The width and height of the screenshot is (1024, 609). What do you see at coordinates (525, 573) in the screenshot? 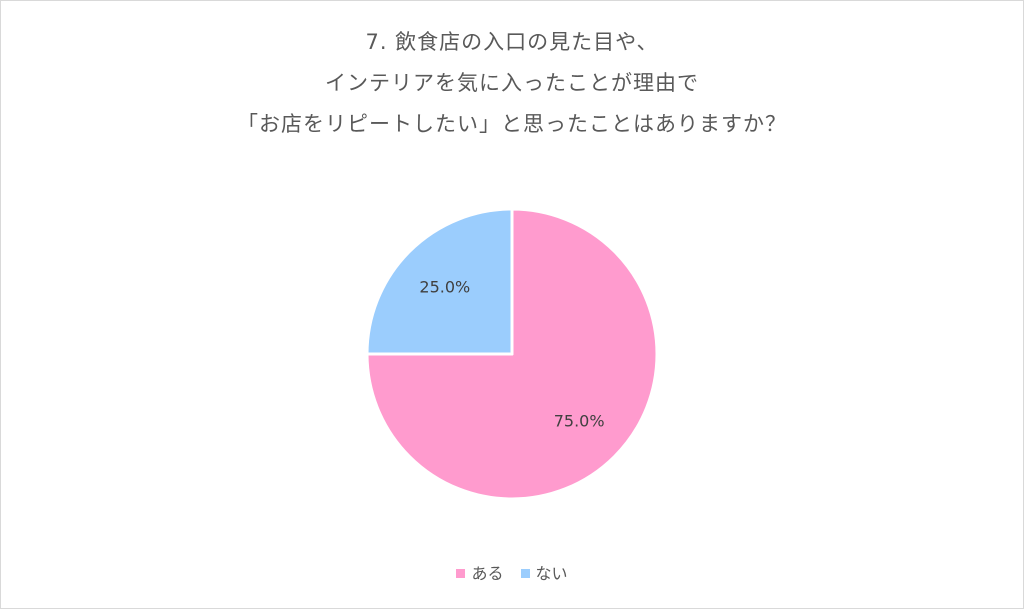
I see `legend-swatch-nai` at bounding box center [525, 573].